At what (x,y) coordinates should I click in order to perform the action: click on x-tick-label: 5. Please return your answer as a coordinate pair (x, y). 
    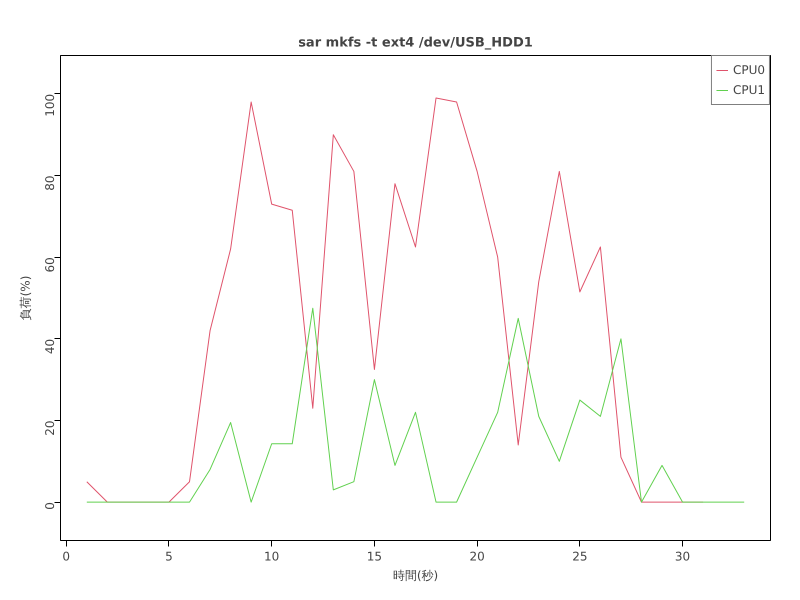
    Looking at the image, I should click on (169, 557).